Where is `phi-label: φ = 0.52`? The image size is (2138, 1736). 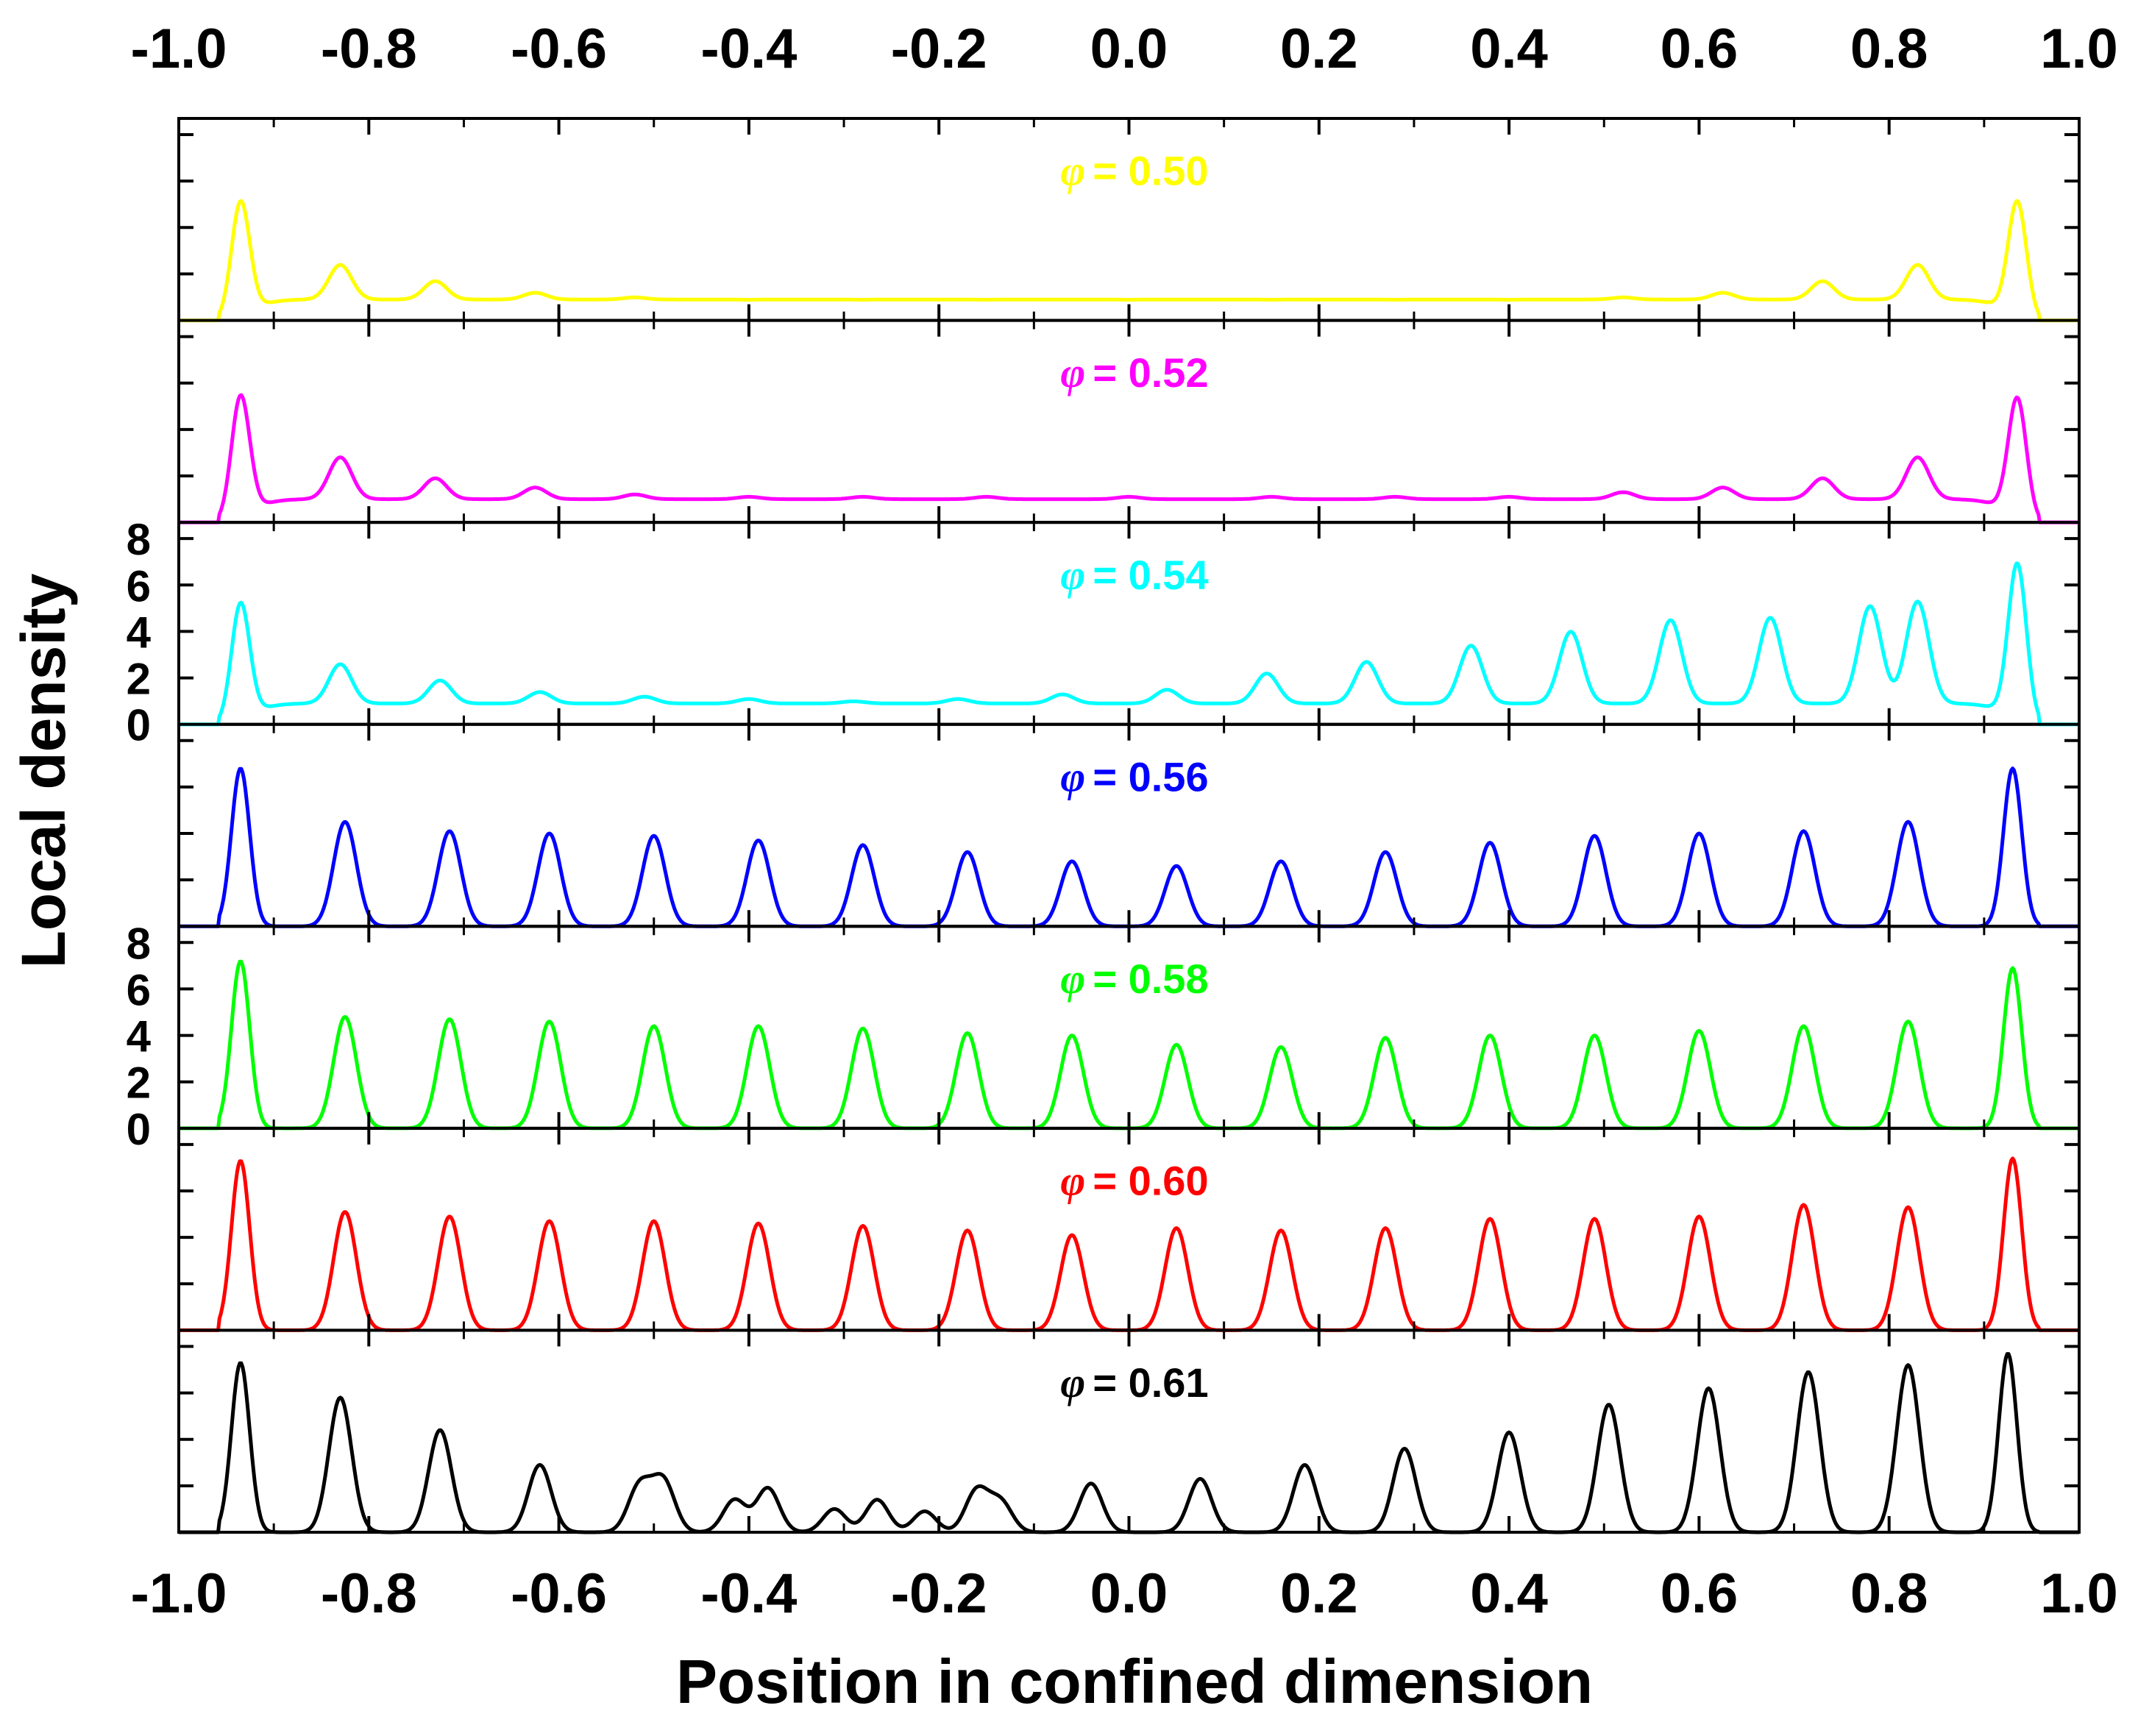
phi-label: φ = 0.52 is located at coordinates (1134, 372).